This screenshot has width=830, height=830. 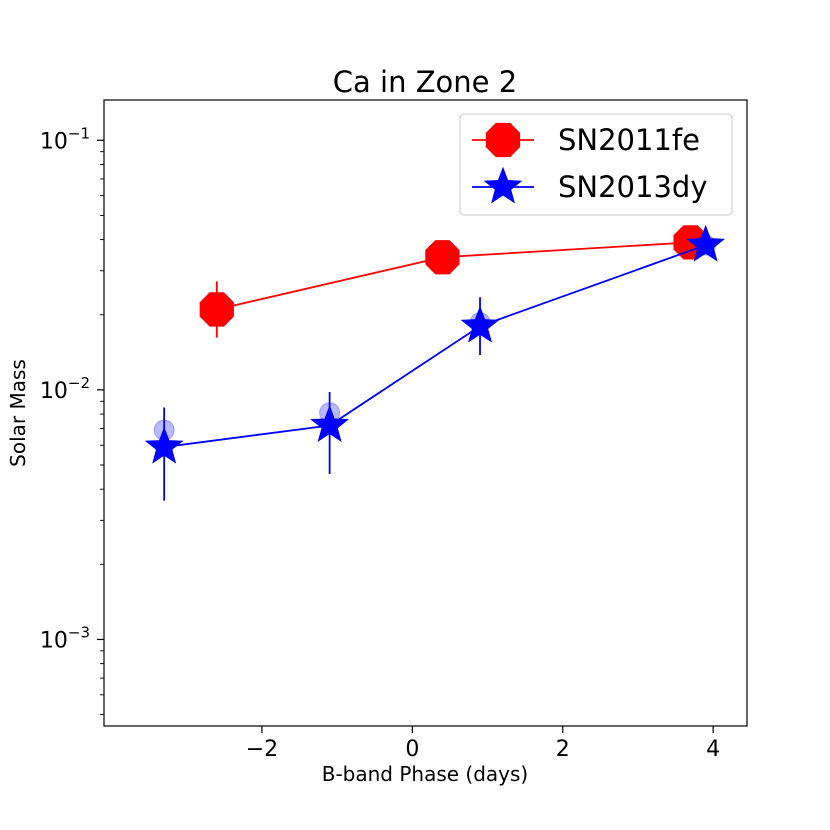 What do you see at coordinates (72, 420) in the screenshot?
I see `y-axis-ticks: 10⁻³ 10⁻² 10⁻¹` at bounding box center [72, 420].